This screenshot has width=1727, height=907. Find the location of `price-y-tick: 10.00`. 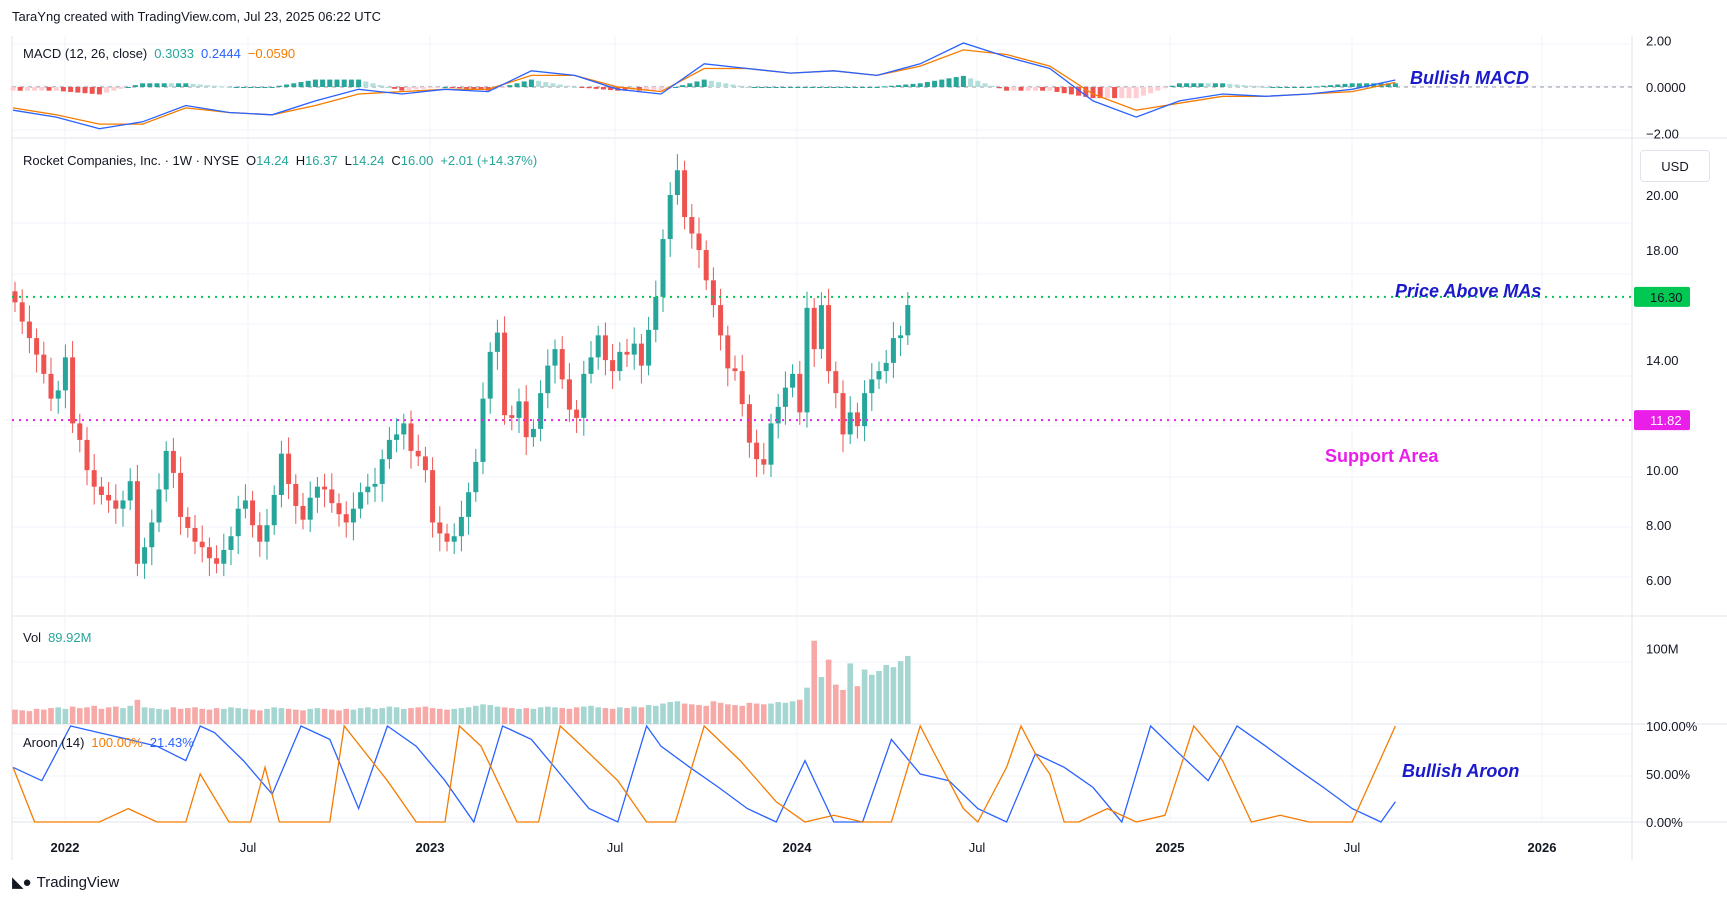

price-y-tick: 10.00 is located at coordinates (1662, 470).